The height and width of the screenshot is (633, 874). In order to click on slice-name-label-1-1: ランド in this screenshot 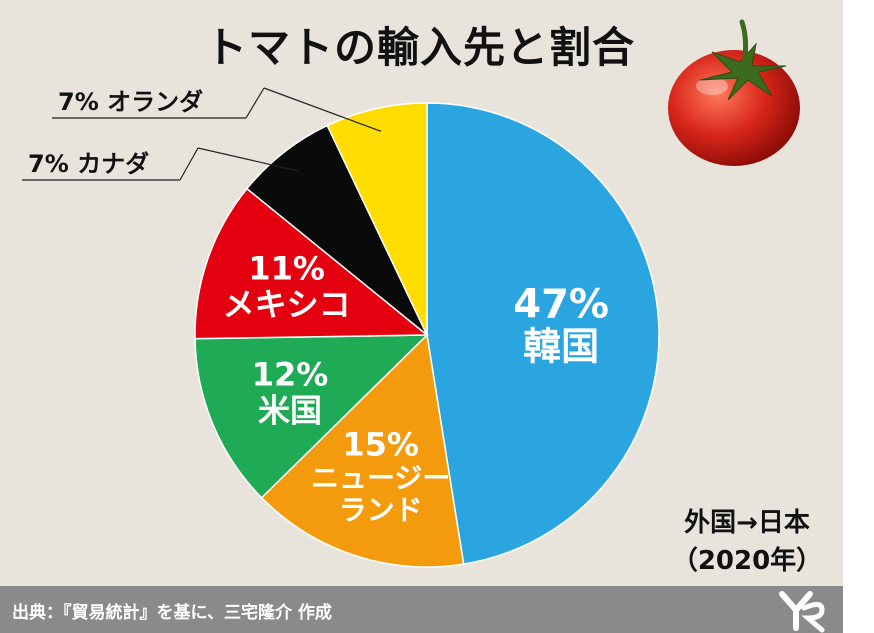, I will do `click(381, 509)`.